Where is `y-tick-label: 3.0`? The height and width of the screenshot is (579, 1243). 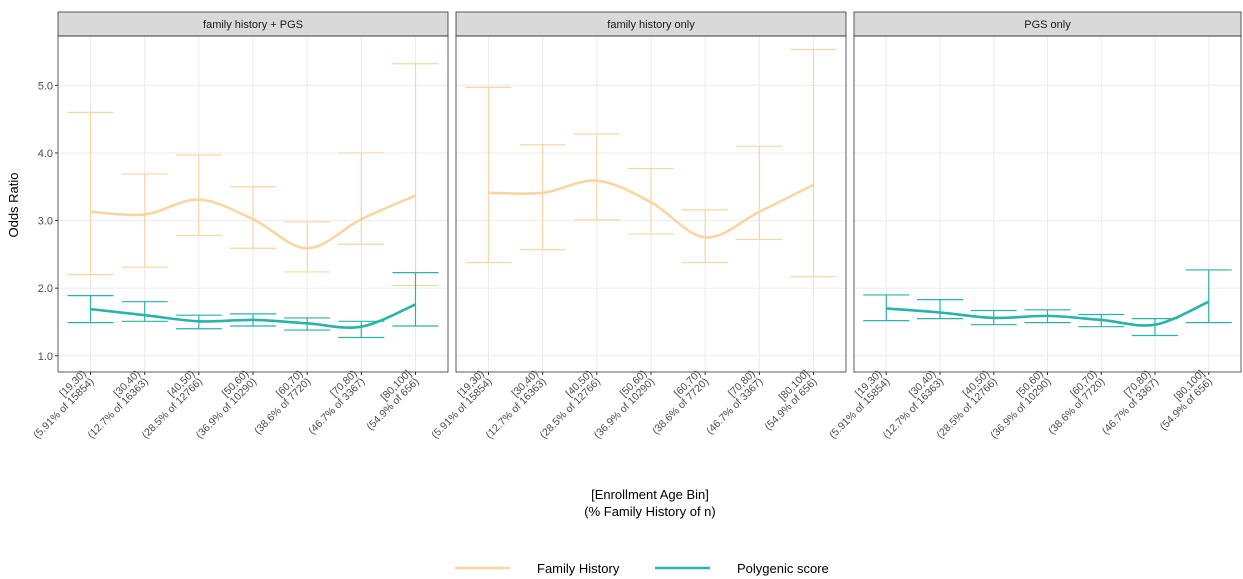 y-tick-label: 3.0 is located at coordinates (45, 222).